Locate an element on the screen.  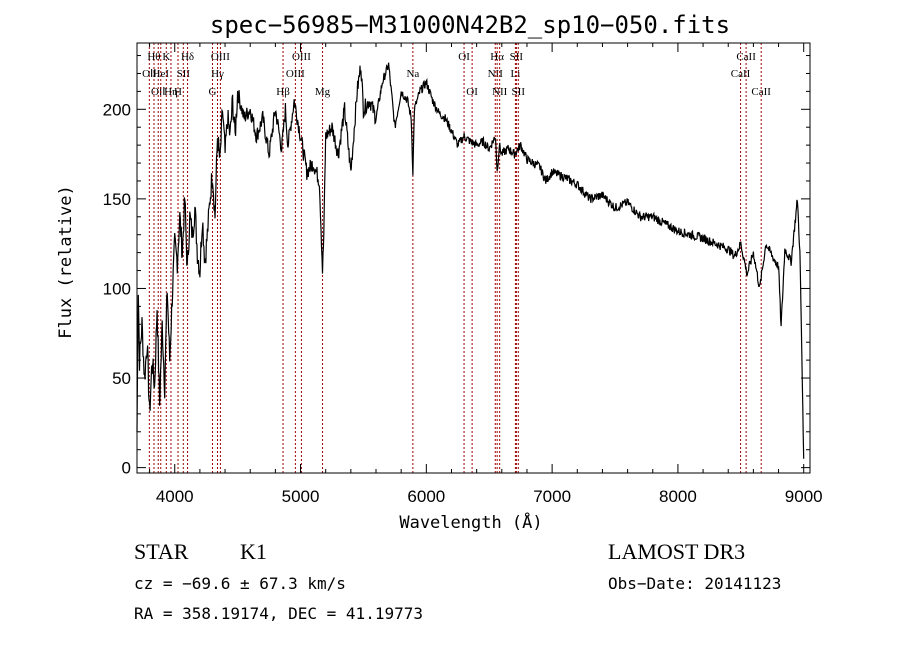
line-marker-label: Hβ is located at coordinates (283, 92).